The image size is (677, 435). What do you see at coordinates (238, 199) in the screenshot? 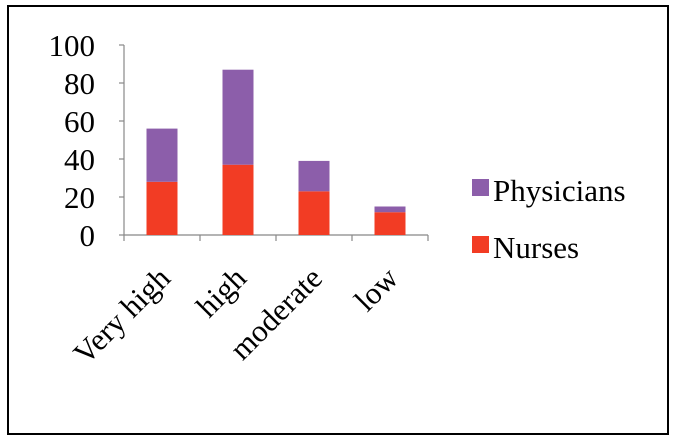
I see `bar-nurses-high` at bounding box center [238, 199].